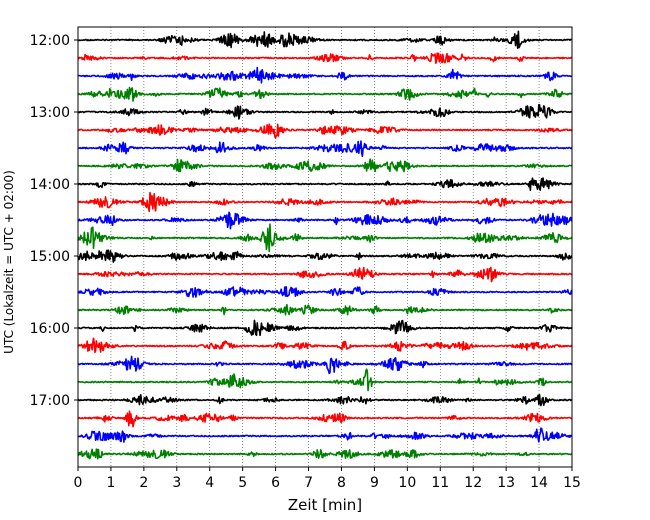 The image size is (650, 520). I want to click on x-tick-label: 13, so click(506, 483).